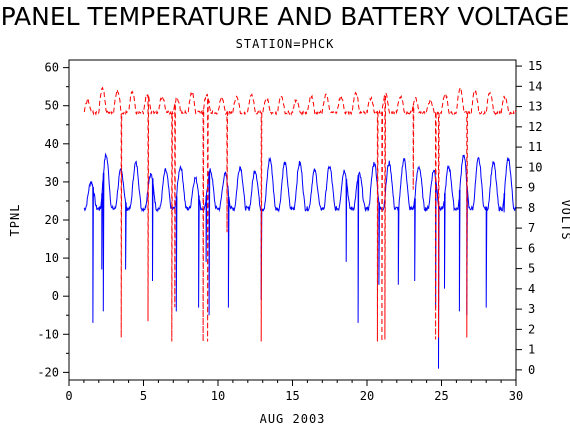 Image resolution: width=570 pixels, height=430 pixels. Describe the element at coordinates (535, 167) in the screenshot. I see `y-right-tick-label: 10` at that location.